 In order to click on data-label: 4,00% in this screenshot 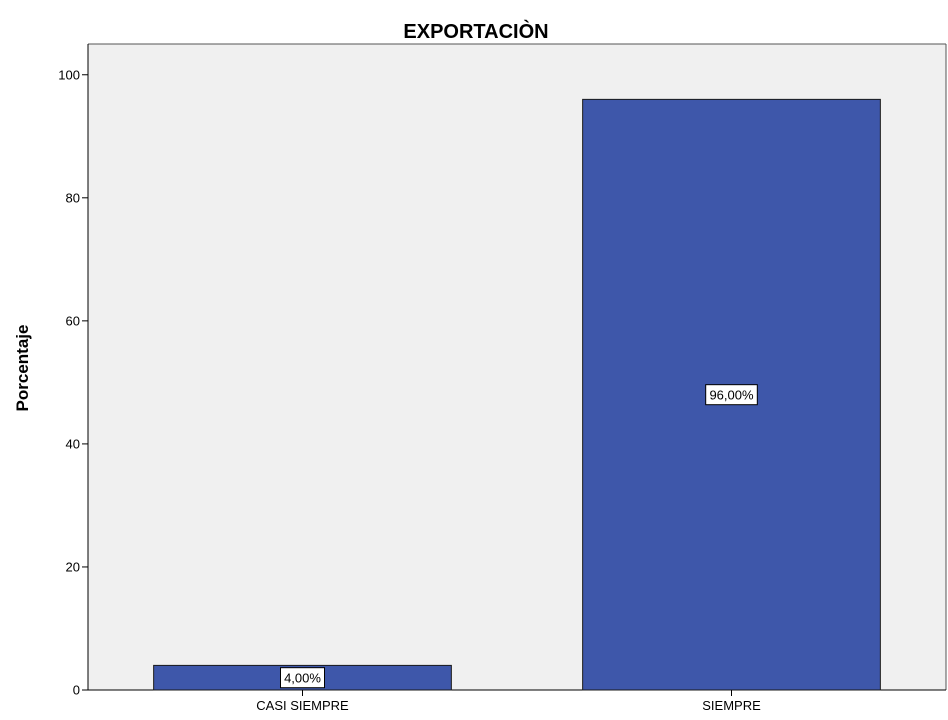, I will do `click(302, 678)`.